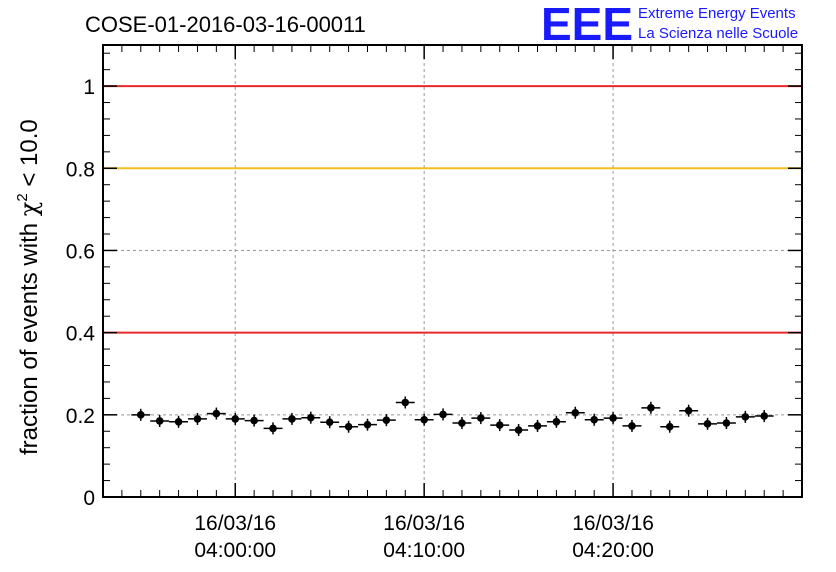  I want to click on eee-logo-mark: EEE, so click(587, 25).